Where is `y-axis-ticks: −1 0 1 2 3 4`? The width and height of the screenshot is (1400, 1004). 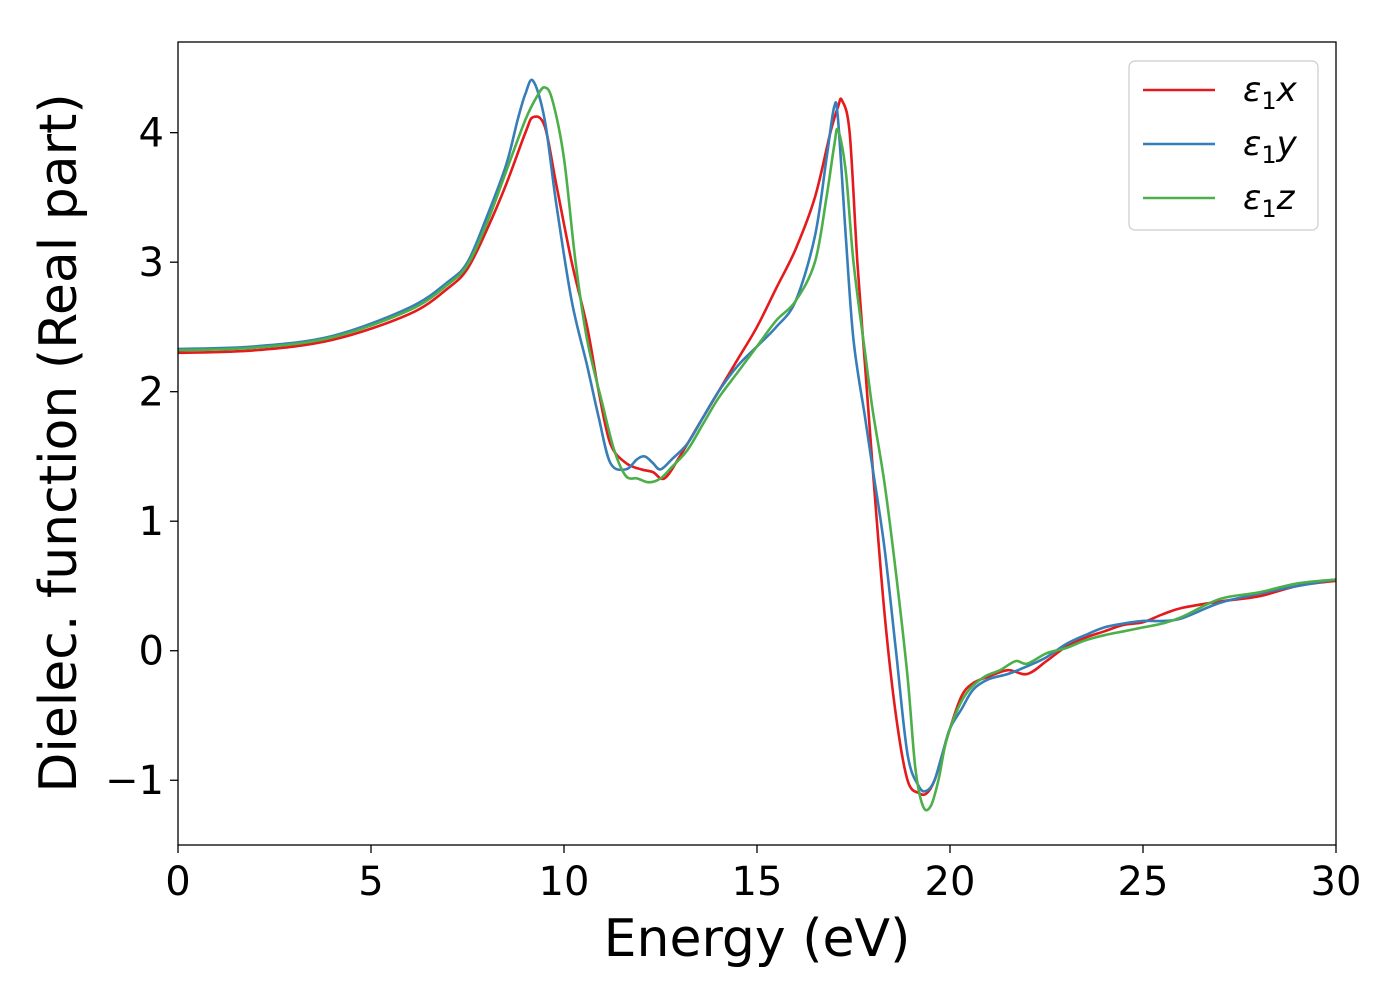
y-axis-ticks: −1 0 1 2 3 4 is located at coordinates (141, 457).